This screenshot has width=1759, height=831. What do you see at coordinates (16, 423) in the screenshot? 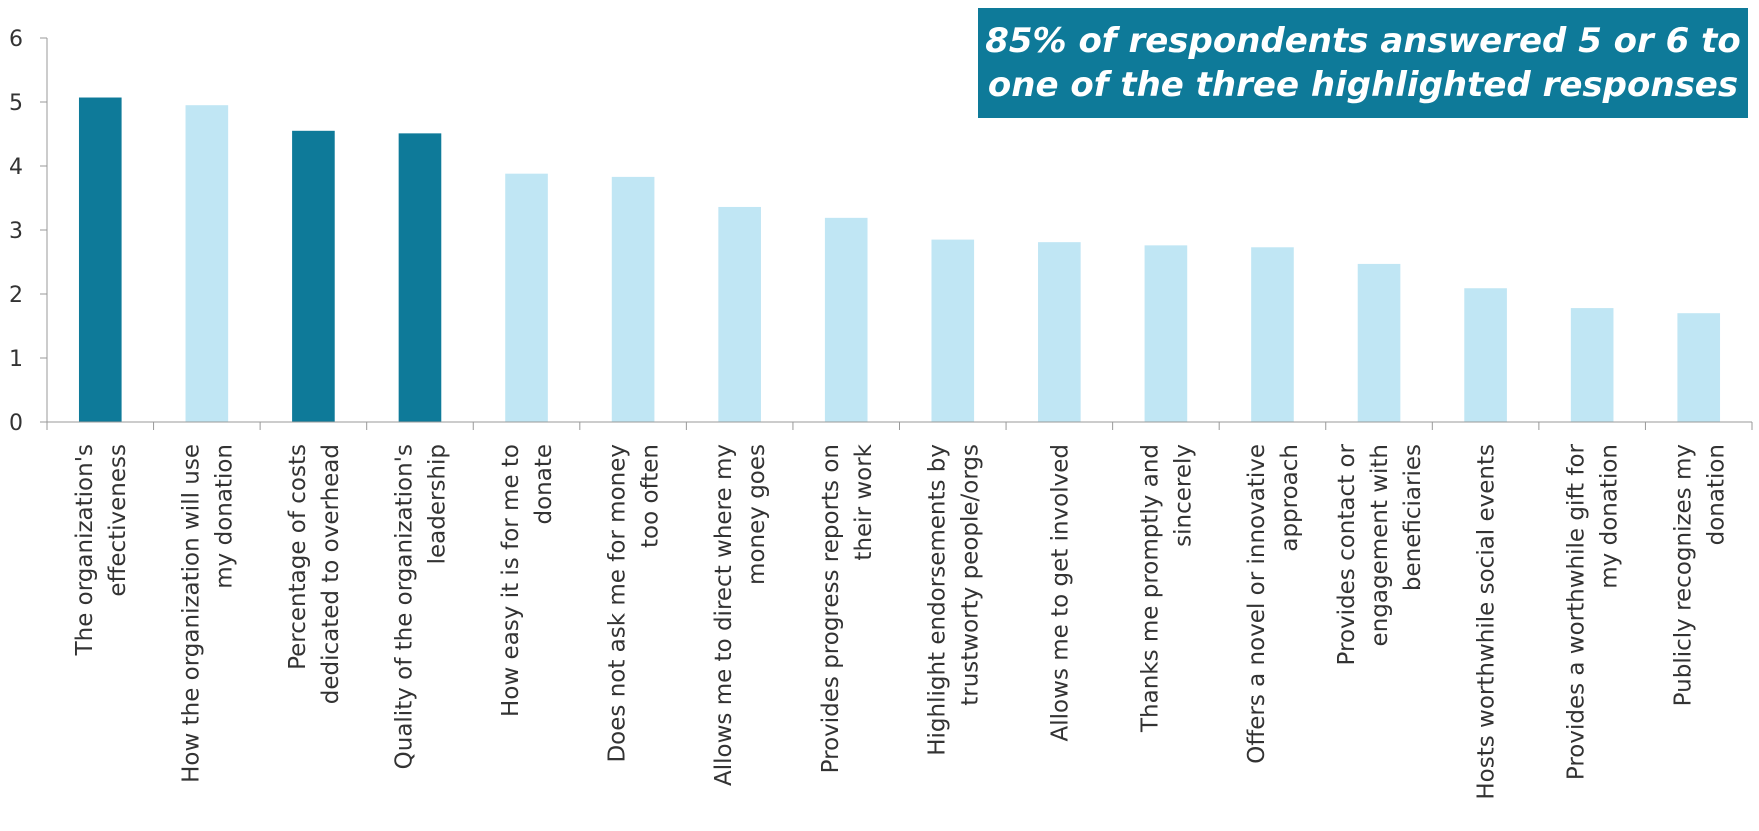
I see `y-tick-label: 0` at bounding box center [16, 423].